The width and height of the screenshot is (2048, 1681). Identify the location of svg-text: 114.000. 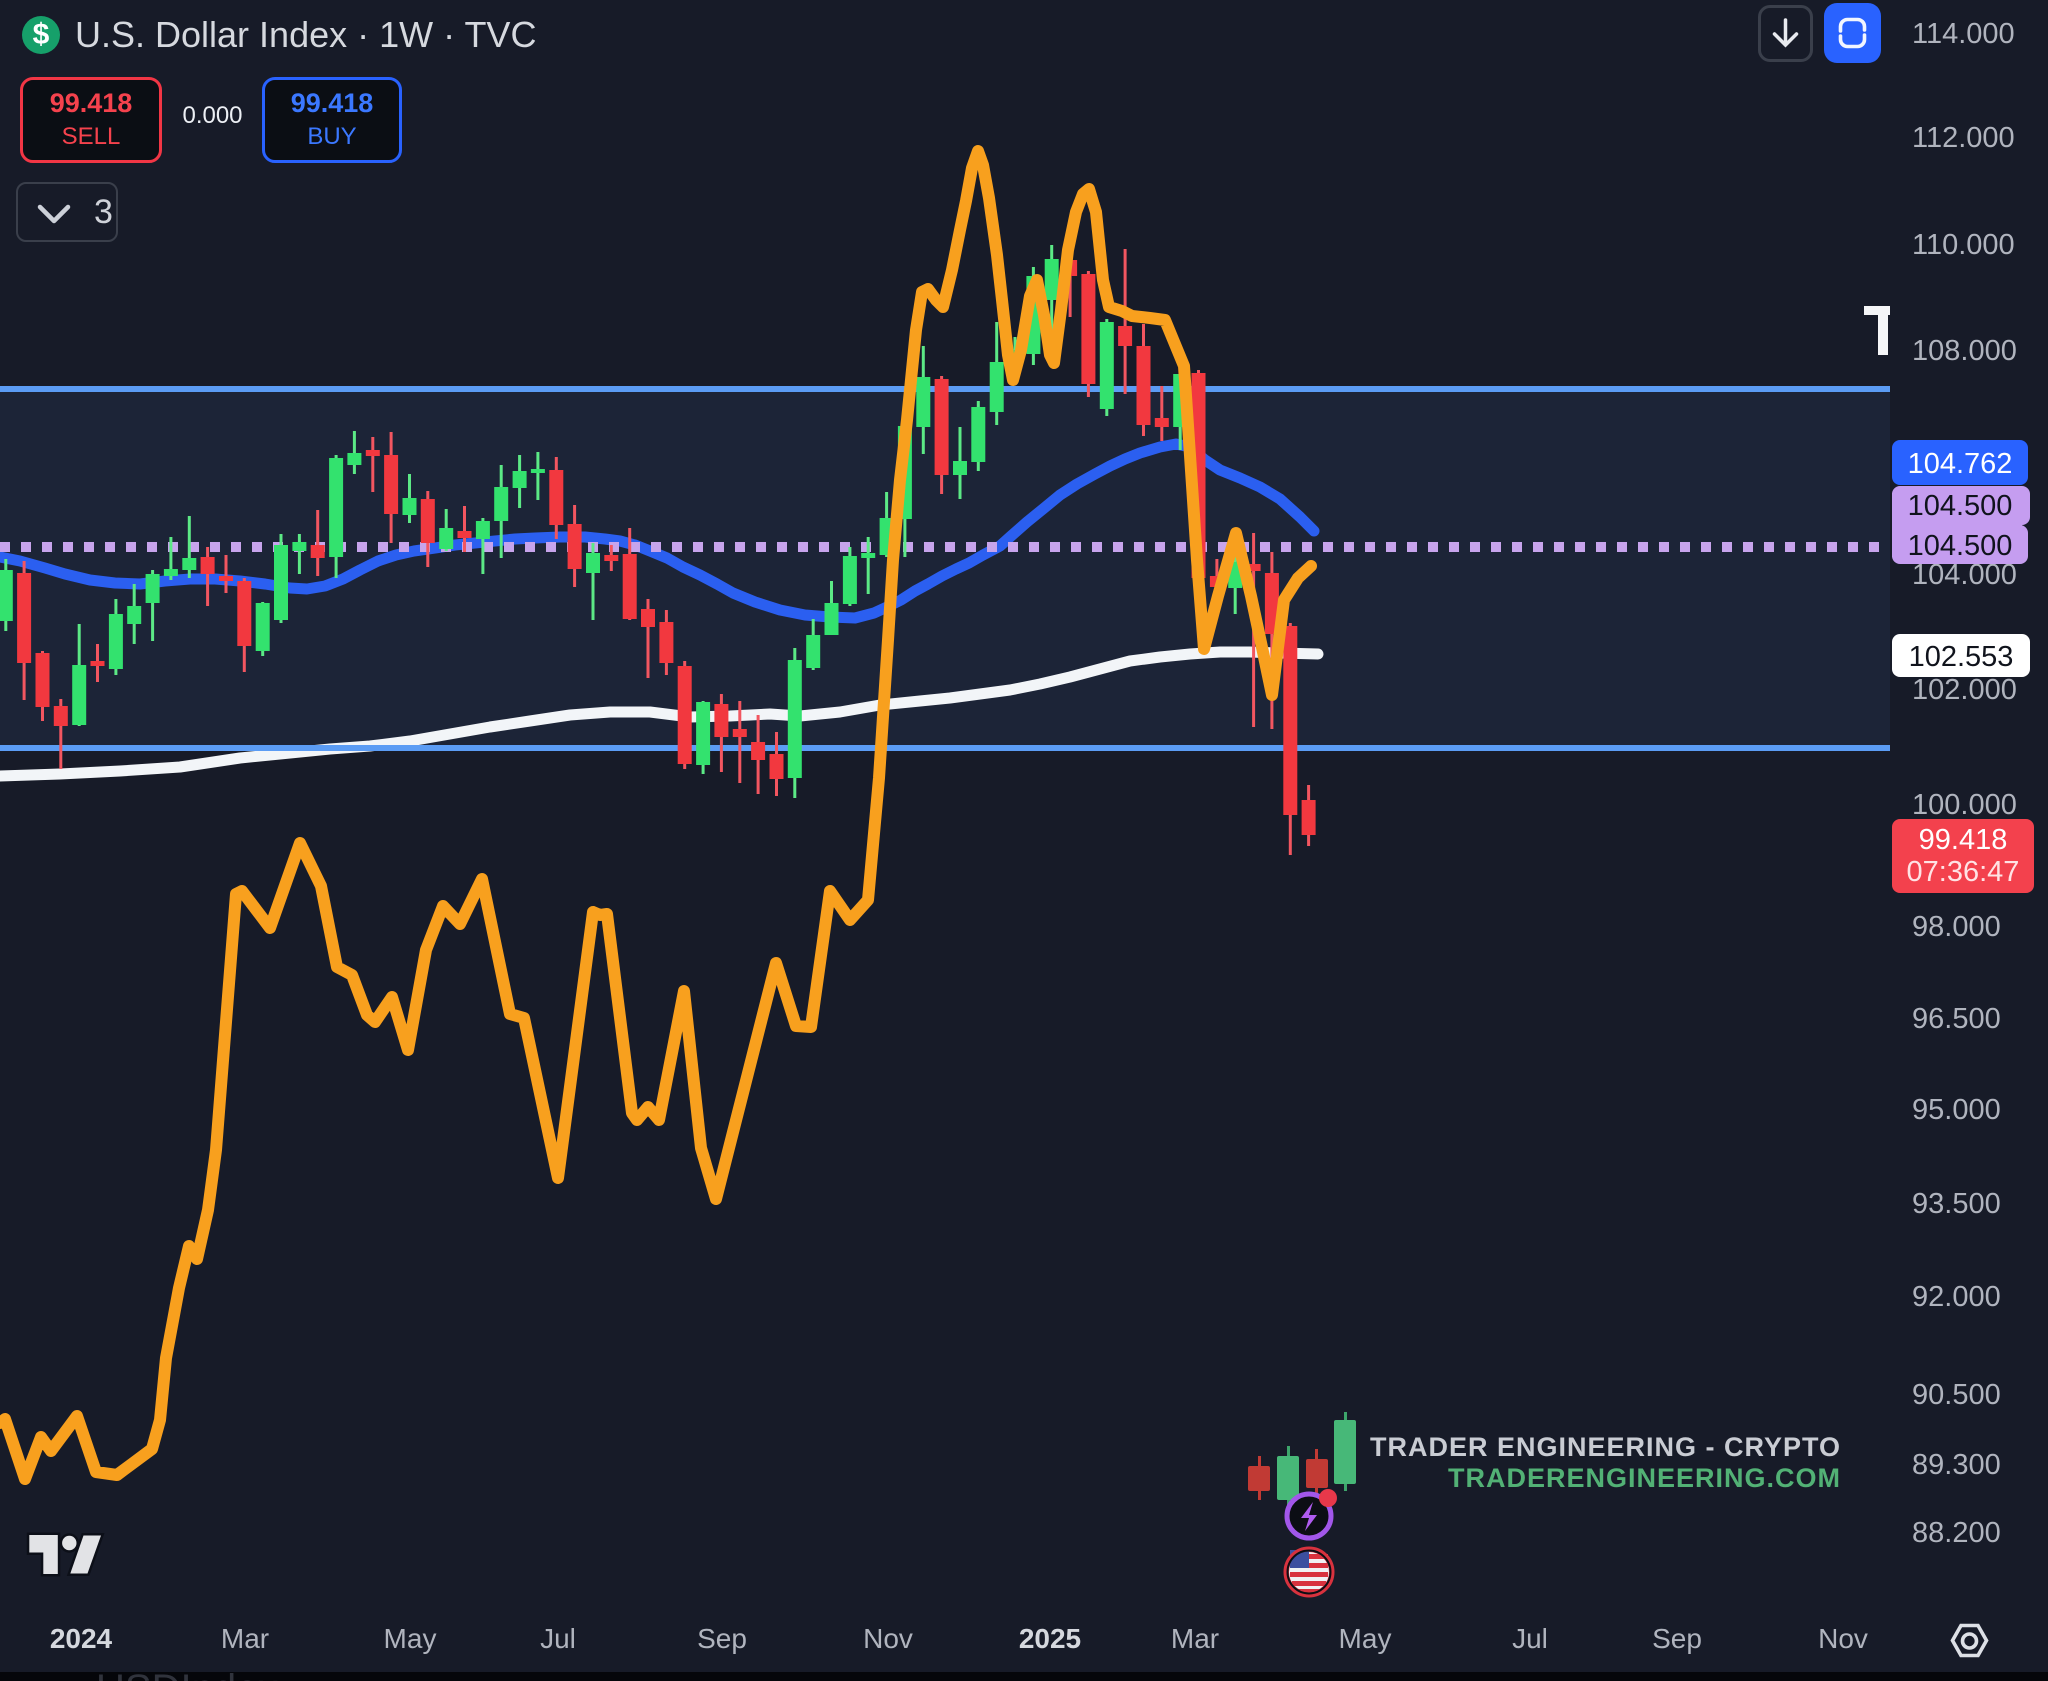
(1963, 34).